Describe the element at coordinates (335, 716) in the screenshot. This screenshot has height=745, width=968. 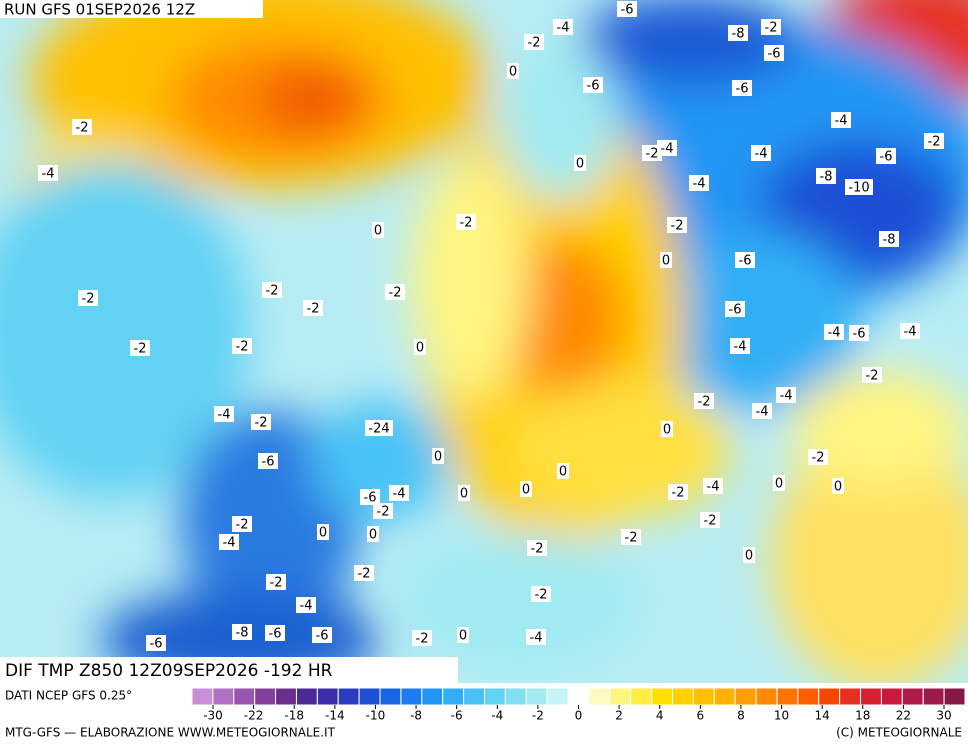
I see `colorbar-tick-label: -14` at that location.